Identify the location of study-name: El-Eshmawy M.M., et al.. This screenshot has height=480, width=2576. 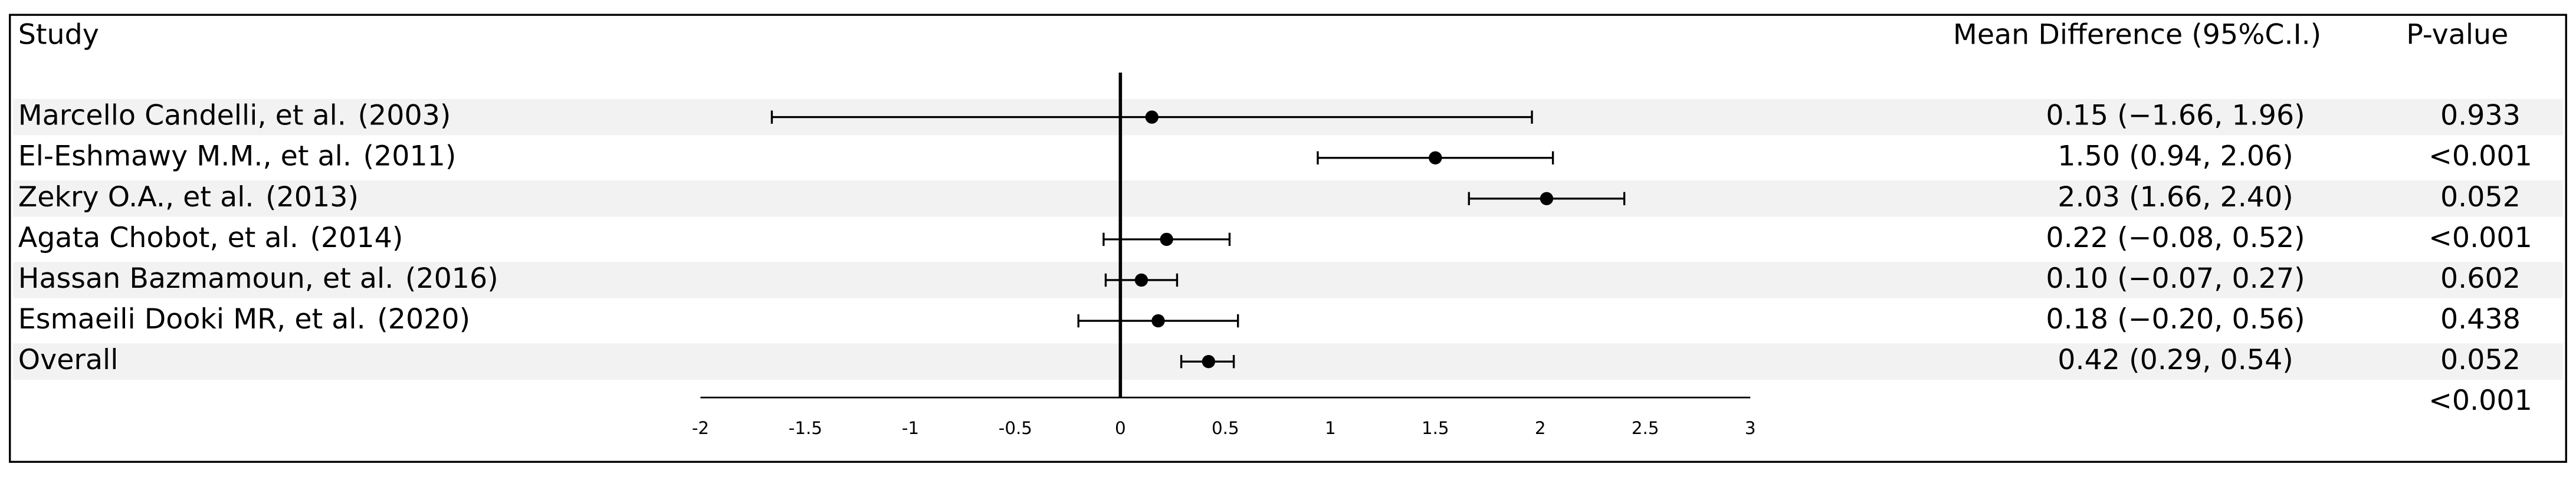
(185, 156).